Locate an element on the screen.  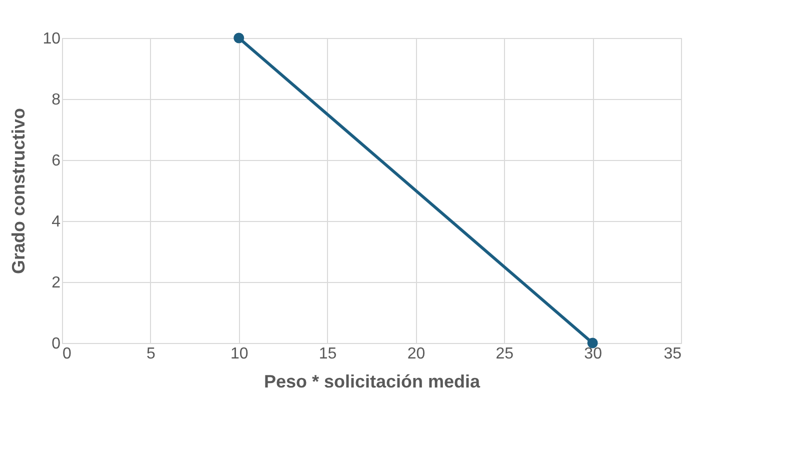
x-tick-label: 0 is located at coordinates (67, 354).